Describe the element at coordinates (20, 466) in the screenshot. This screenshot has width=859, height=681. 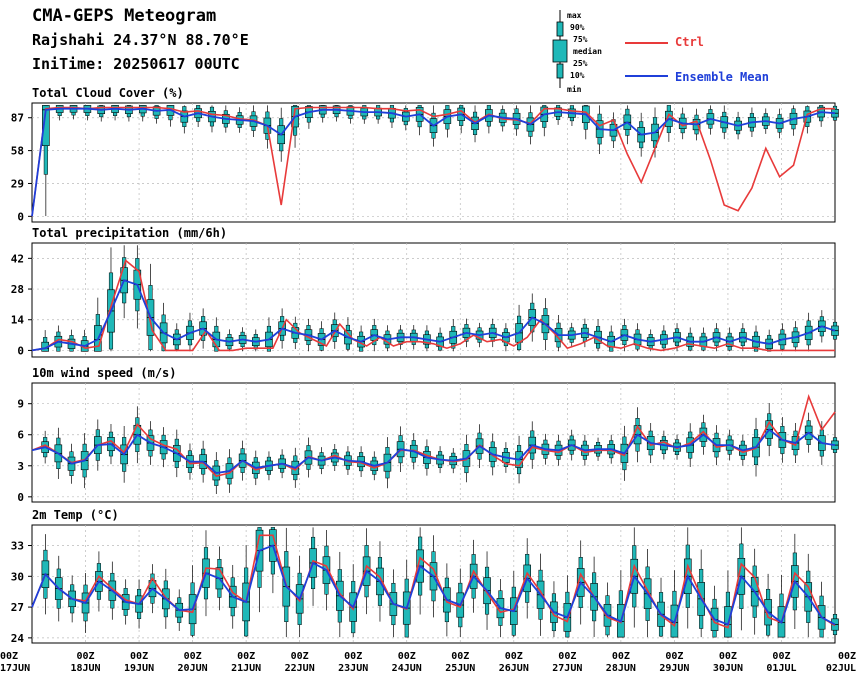
I see `y-tick-label: 3` at that location.